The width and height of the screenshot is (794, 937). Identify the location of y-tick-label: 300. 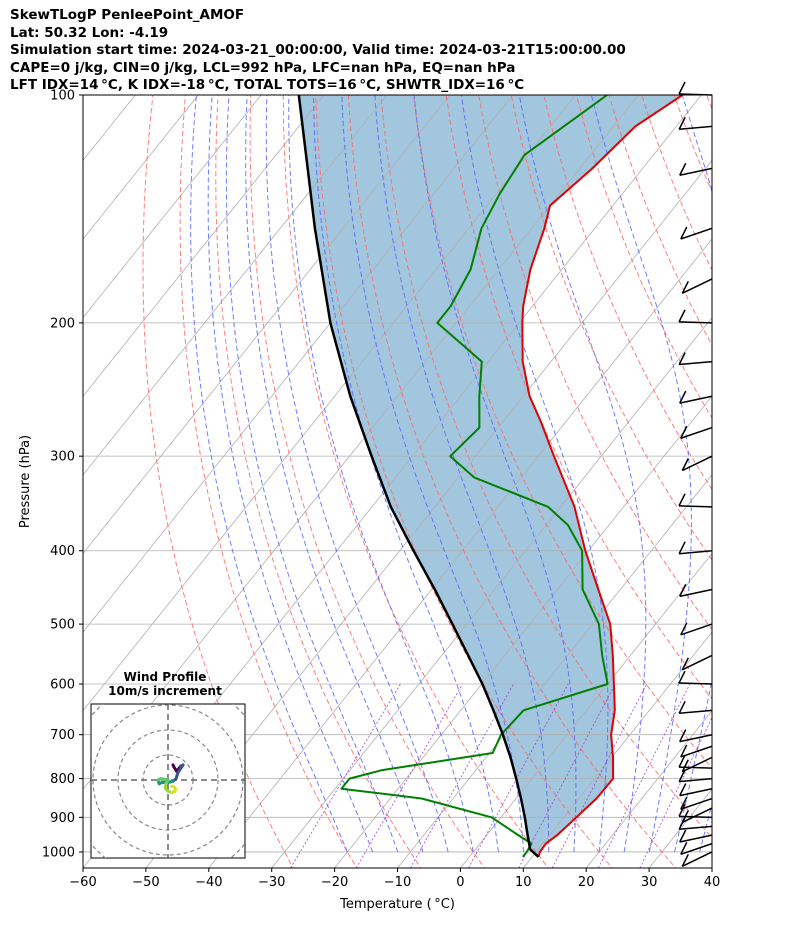
(62, 457).